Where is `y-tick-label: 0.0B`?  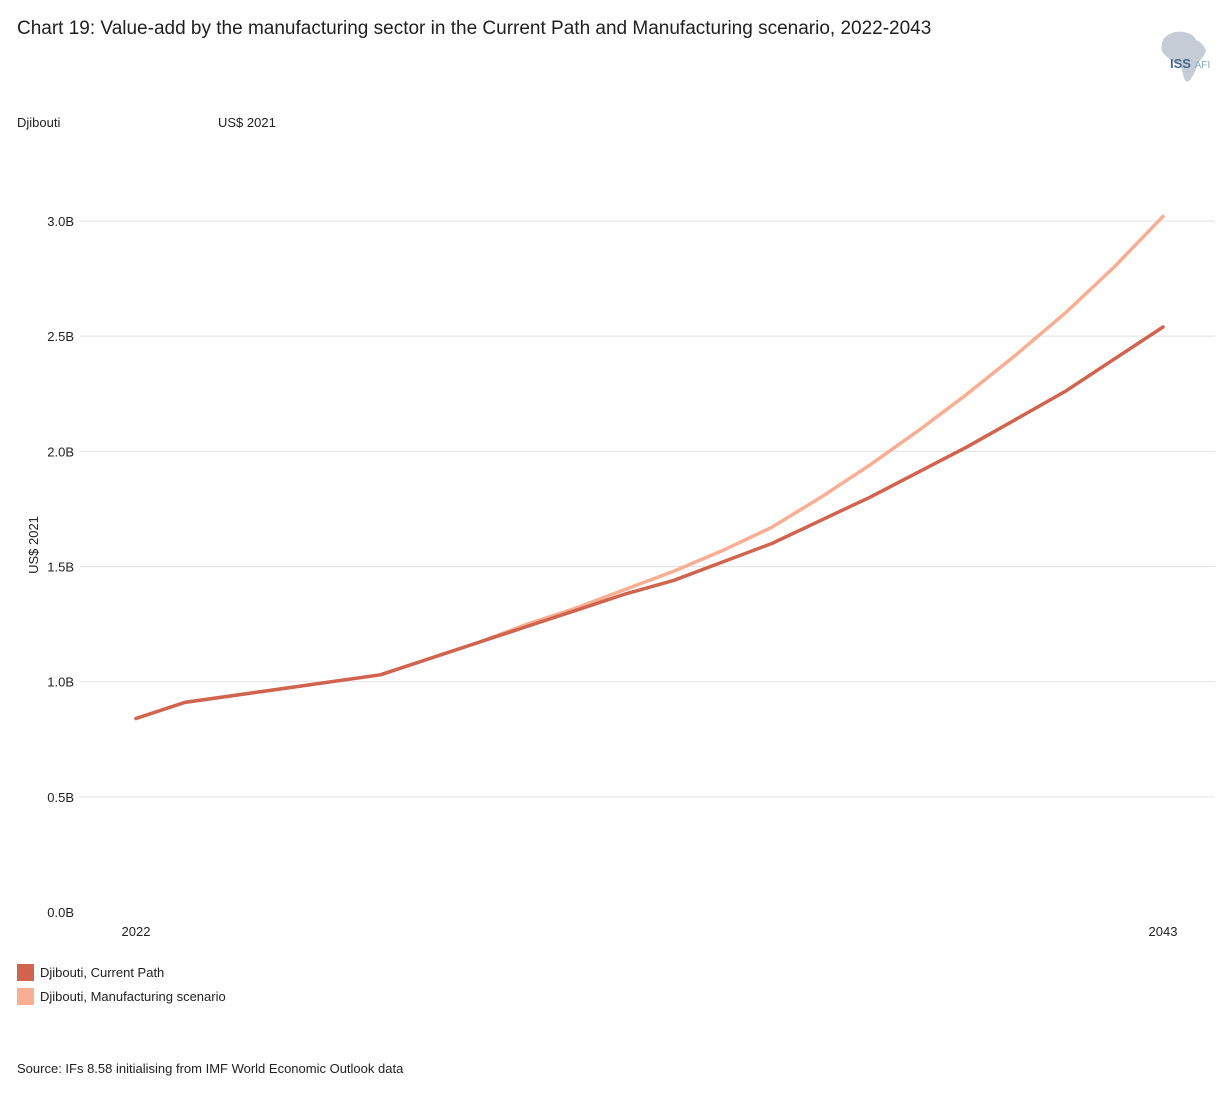
y-tick-label: 0.0B is located at coordinates (60, 912).